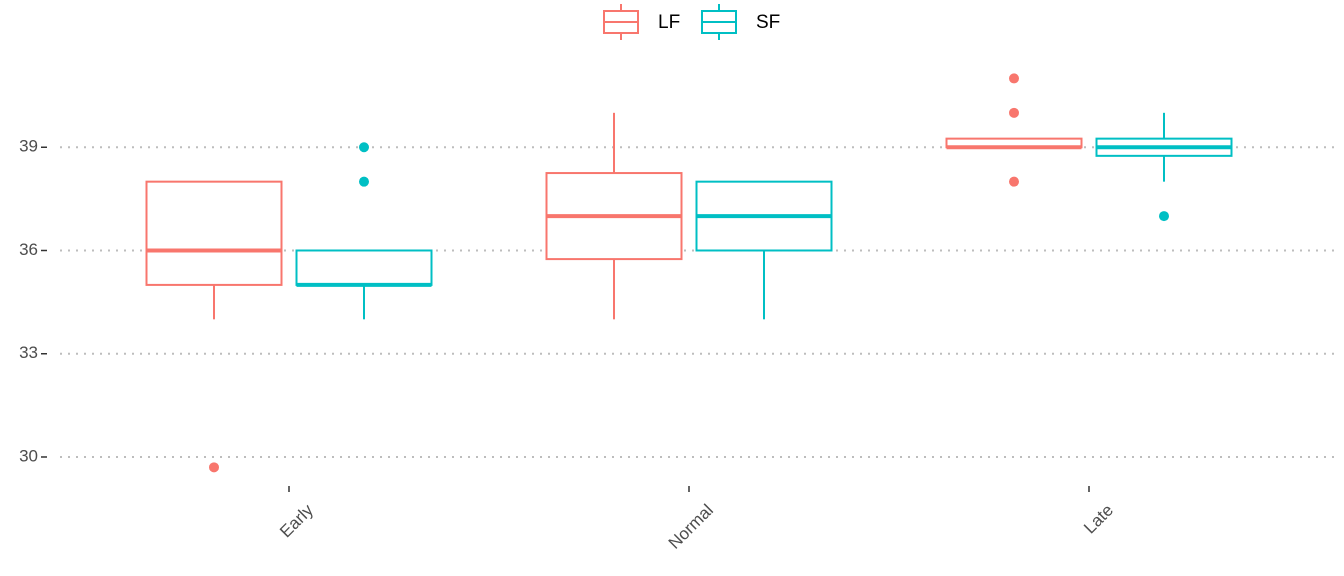  What do you see at coordinates (691, 527) in the screenshot?
I see `x-tick-label: Normal` at bounding box center [691, 527].